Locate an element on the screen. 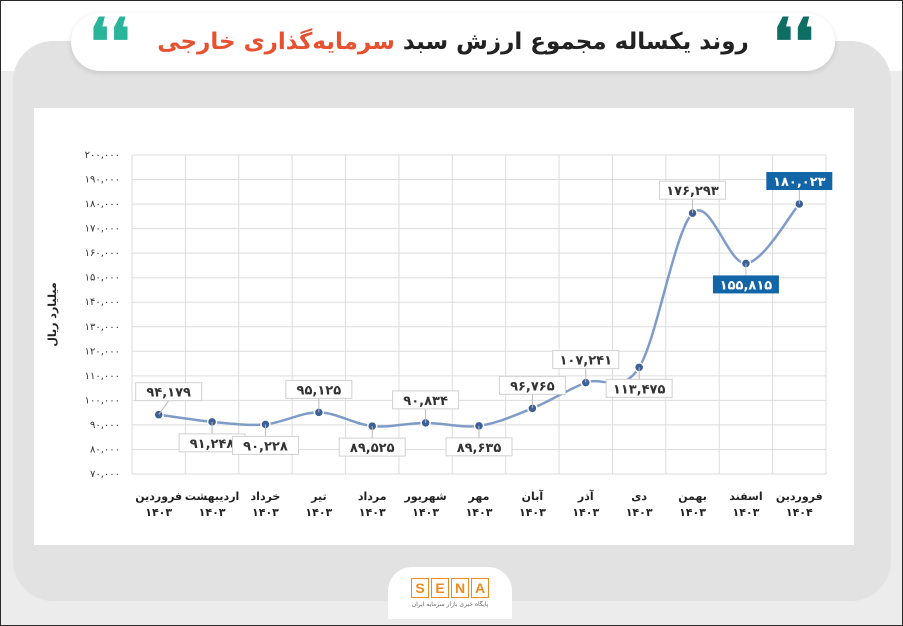 This screenshot has width=903, height=626. data-label-text: ۹۴,۱۷۹ is located at coordinates (168, 393).